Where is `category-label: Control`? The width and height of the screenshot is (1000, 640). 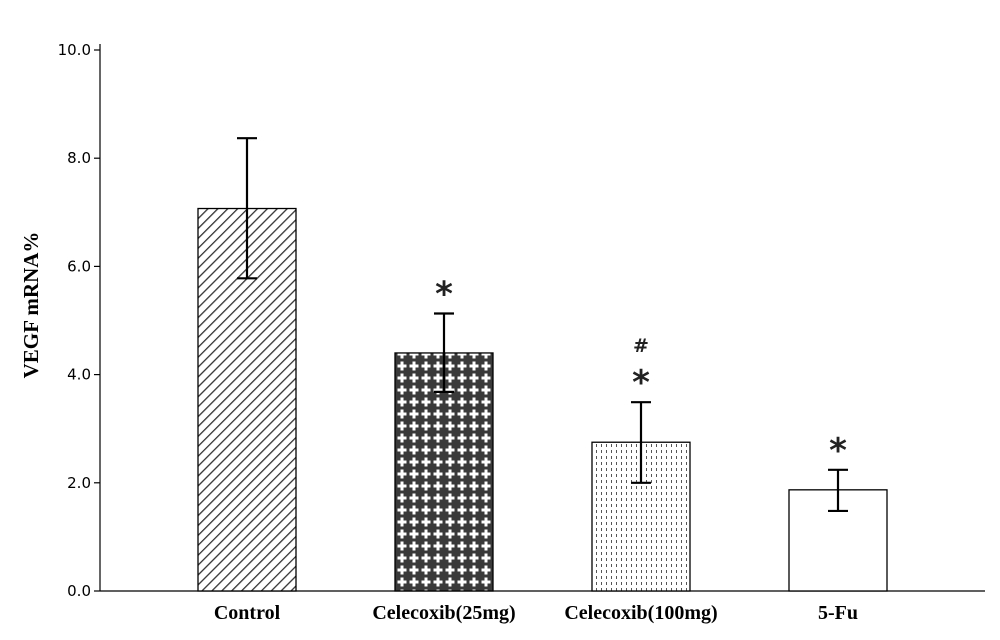 category-label: Control is located at coordinates (247, 613).